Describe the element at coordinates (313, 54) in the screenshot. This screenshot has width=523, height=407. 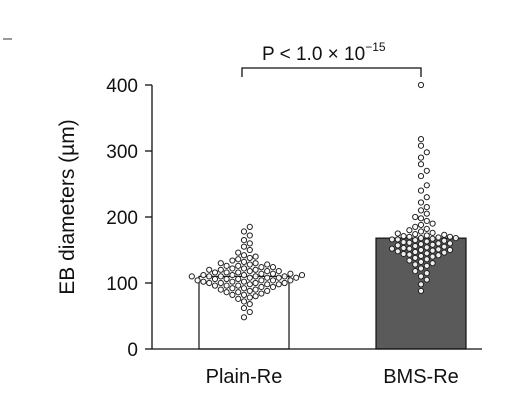
I see `p-value-text: P < 1.0 × 10` at that location.